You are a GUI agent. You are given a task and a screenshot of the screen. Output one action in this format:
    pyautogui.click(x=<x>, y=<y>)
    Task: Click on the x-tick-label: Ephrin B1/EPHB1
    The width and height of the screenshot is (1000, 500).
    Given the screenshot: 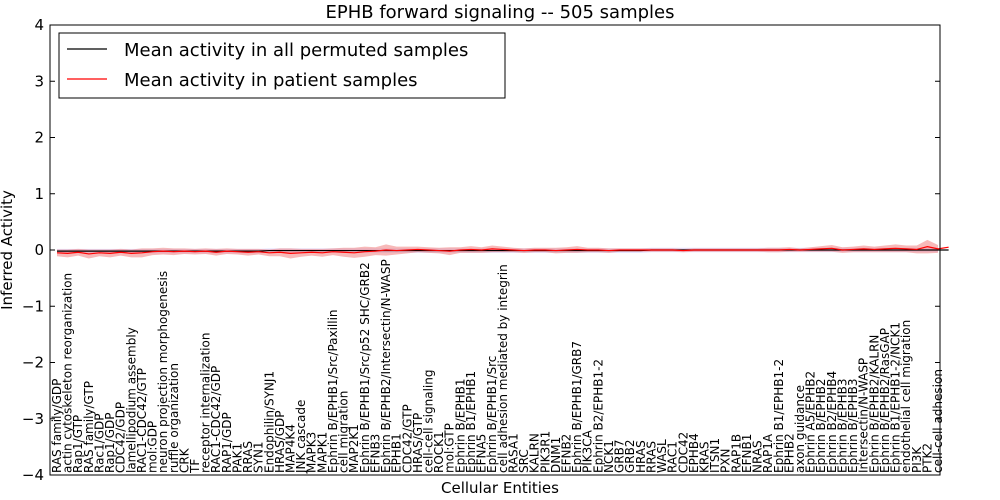 What is the action you would take?
    pyautogui.click(x=471, y=422)
    